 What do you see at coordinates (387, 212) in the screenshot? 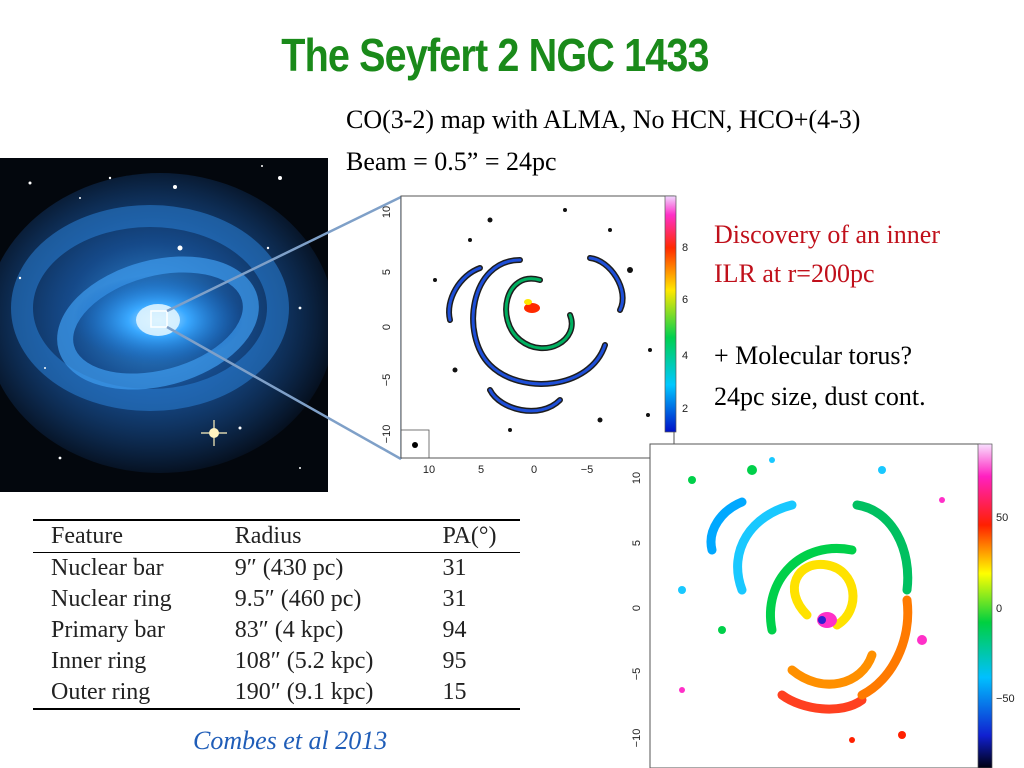
I see `co-y-tick: 10` at bounding box center [387, 212].